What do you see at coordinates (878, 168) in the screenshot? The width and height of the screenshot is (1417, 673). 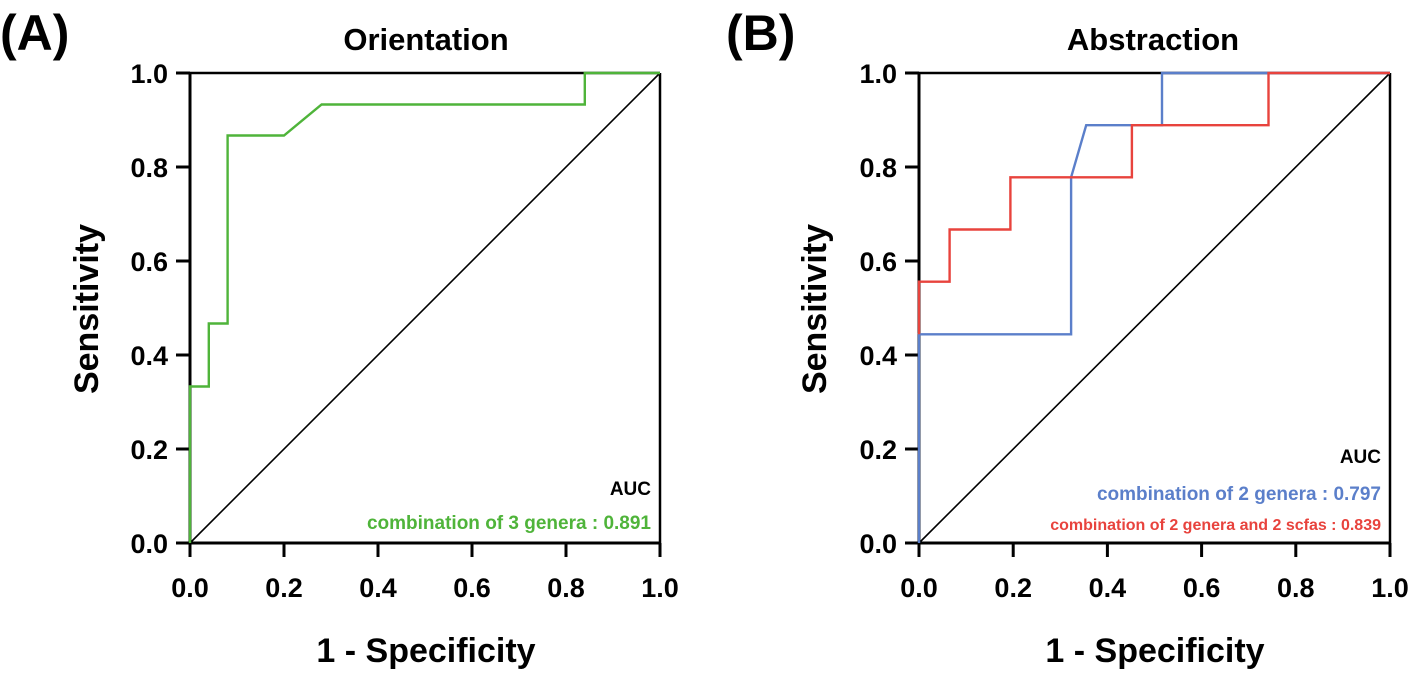 I see `panel-b-y-tick-label: 0.8` at bounding box center [878, 168].